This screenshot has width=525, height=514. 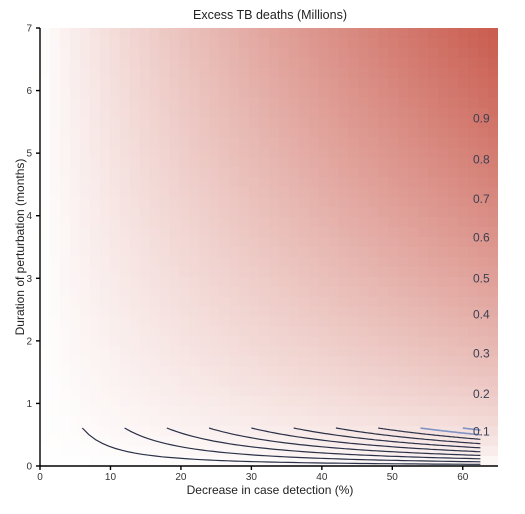 What do you see at coordinates (471, 429) in the screenshot?
I see `contour-line` at bounding box center [471, 429].